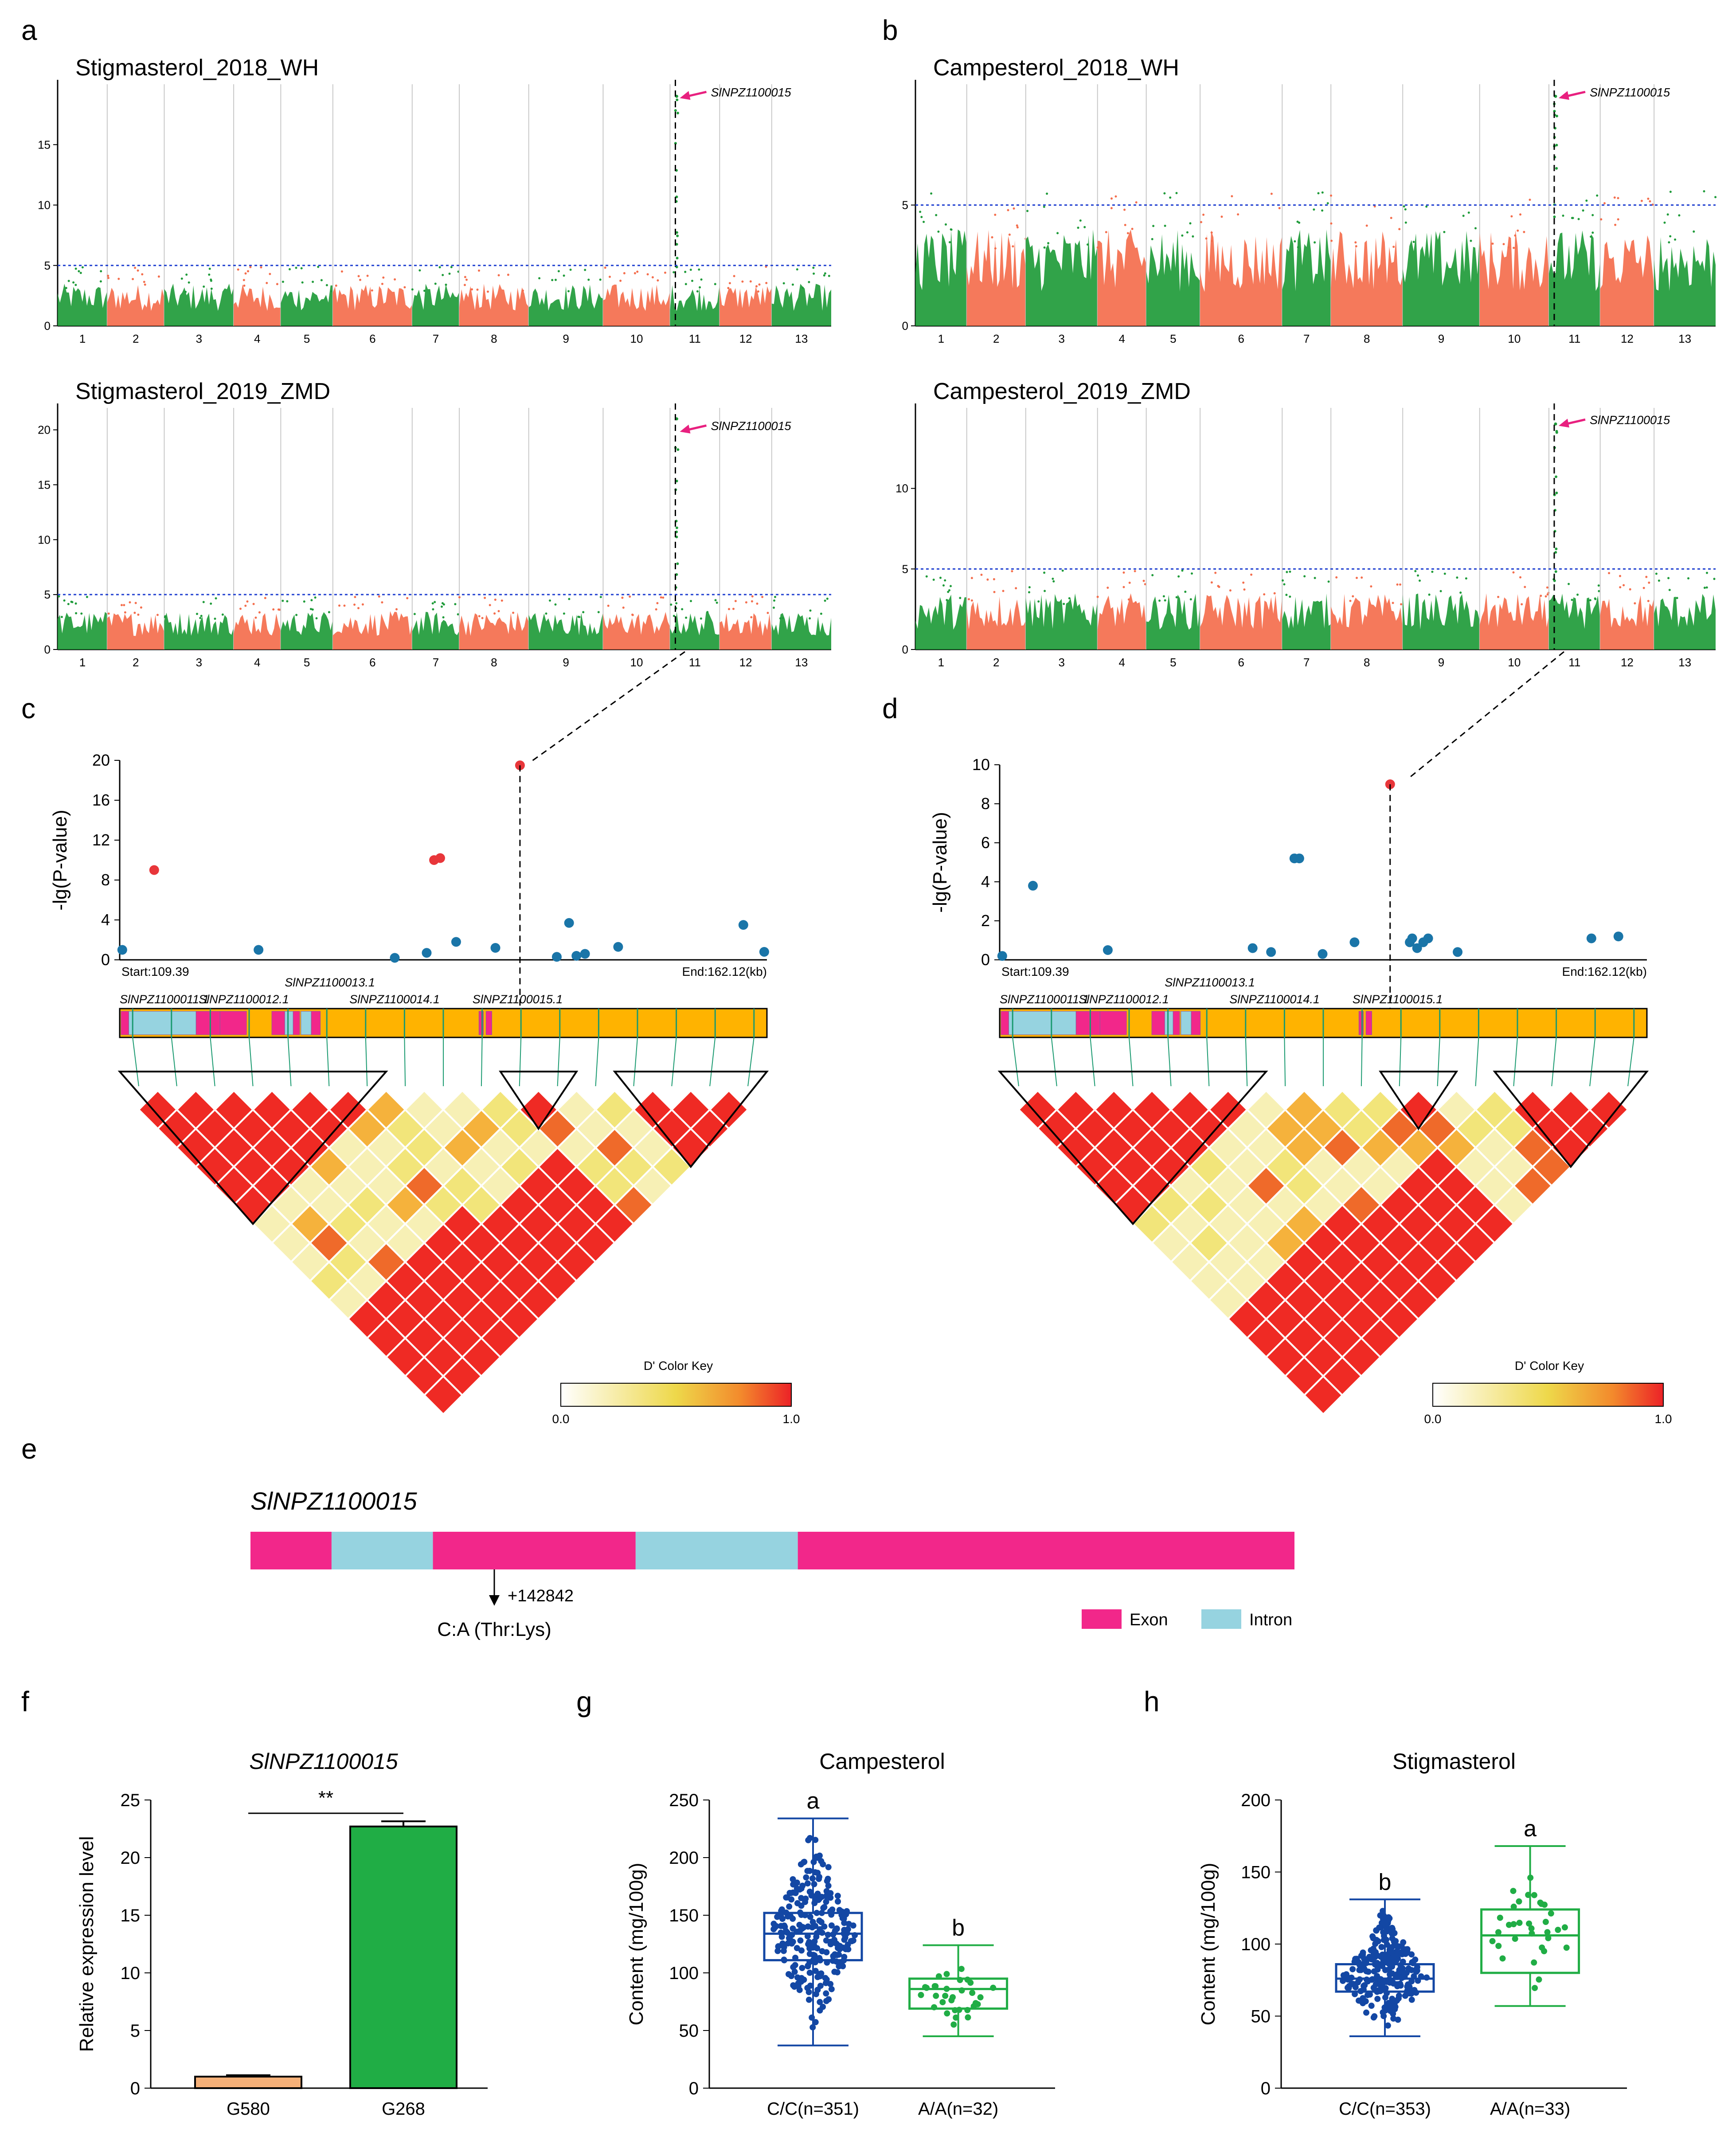  Describe the element at coordinates (772, 1551) in the screenshot. I see `gene-segments` at that location.